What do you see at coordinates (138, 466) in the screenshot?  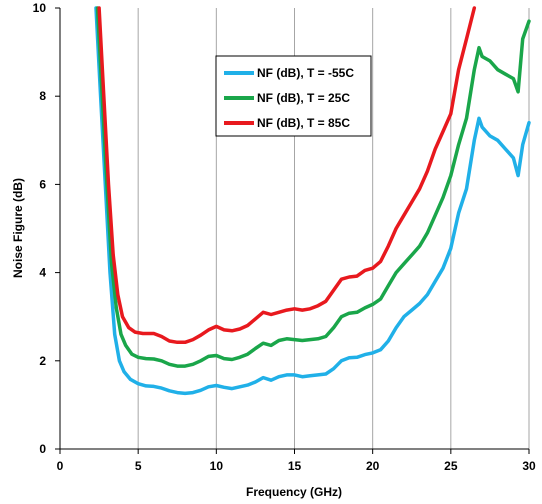 I see `x-tick-label: 5` at bounding box center [138, 466].